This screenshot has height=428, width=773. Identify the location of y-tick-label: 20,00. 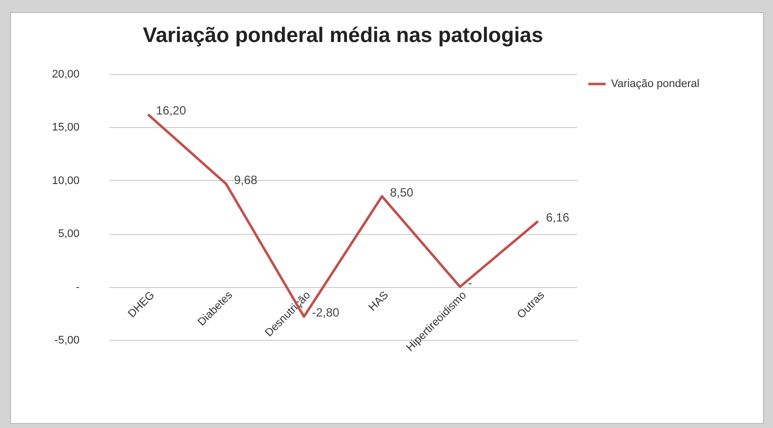
(66, 74).